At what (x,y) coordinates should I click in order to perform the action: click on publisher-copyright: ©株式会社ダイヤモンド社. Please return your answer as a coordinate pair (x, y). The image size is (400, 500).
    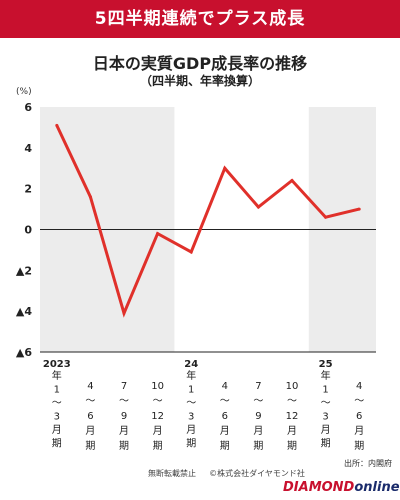
    Looking at the image, I should click on (257, 473).